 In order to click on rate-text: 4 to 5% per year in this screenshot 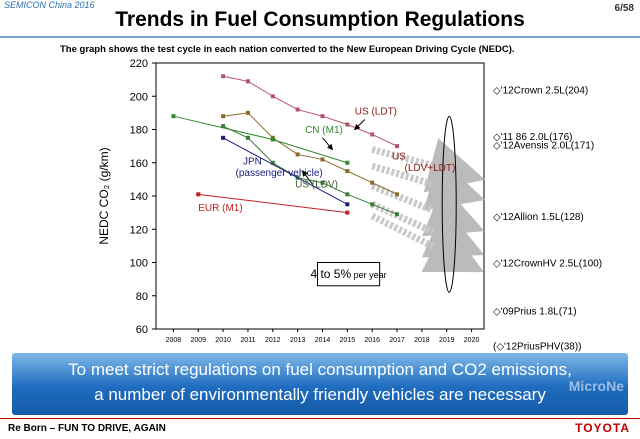, I will do `click(348, 274)`.